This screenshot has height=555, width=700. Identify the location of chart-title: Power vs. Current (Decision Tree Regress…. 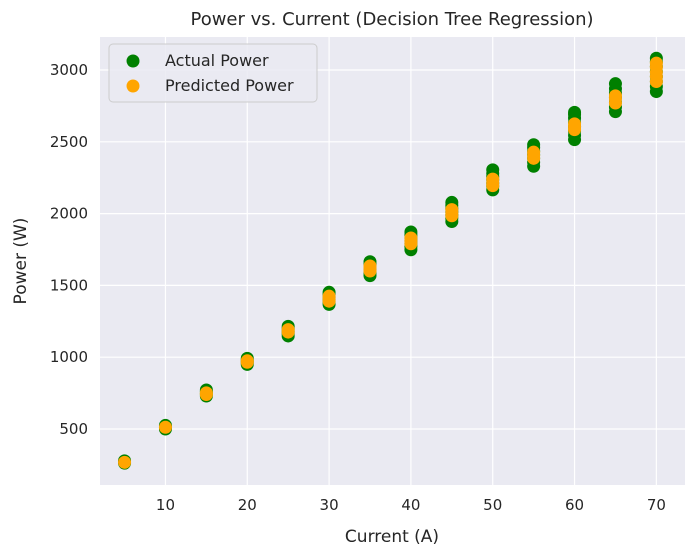
(391, 19).